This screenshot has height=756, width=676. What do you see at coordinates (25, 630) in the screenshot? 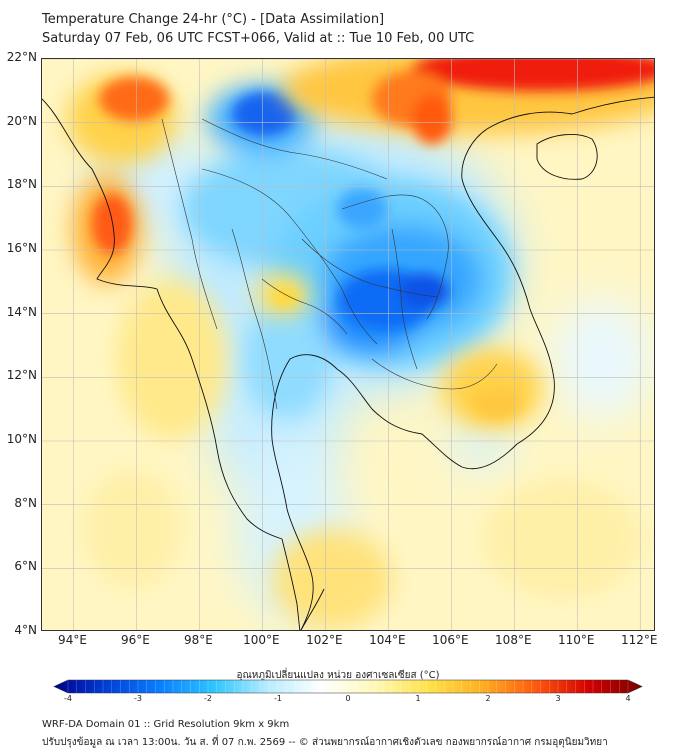
I see `lat-tick-label: 4°N` at bounding box center [25, 630].